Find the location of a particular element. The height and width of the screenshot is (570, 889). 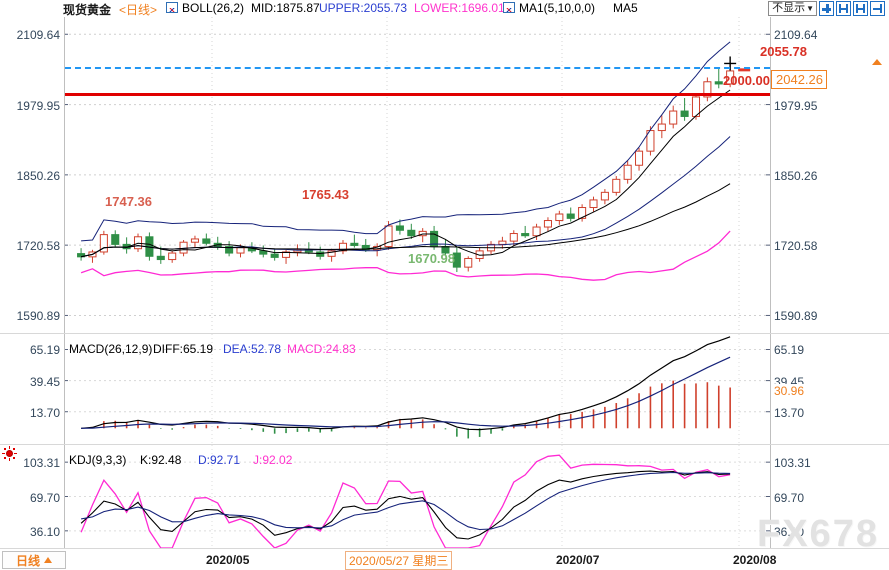

date-tick-0: 2020/05 is located at coordinates (228, 560).